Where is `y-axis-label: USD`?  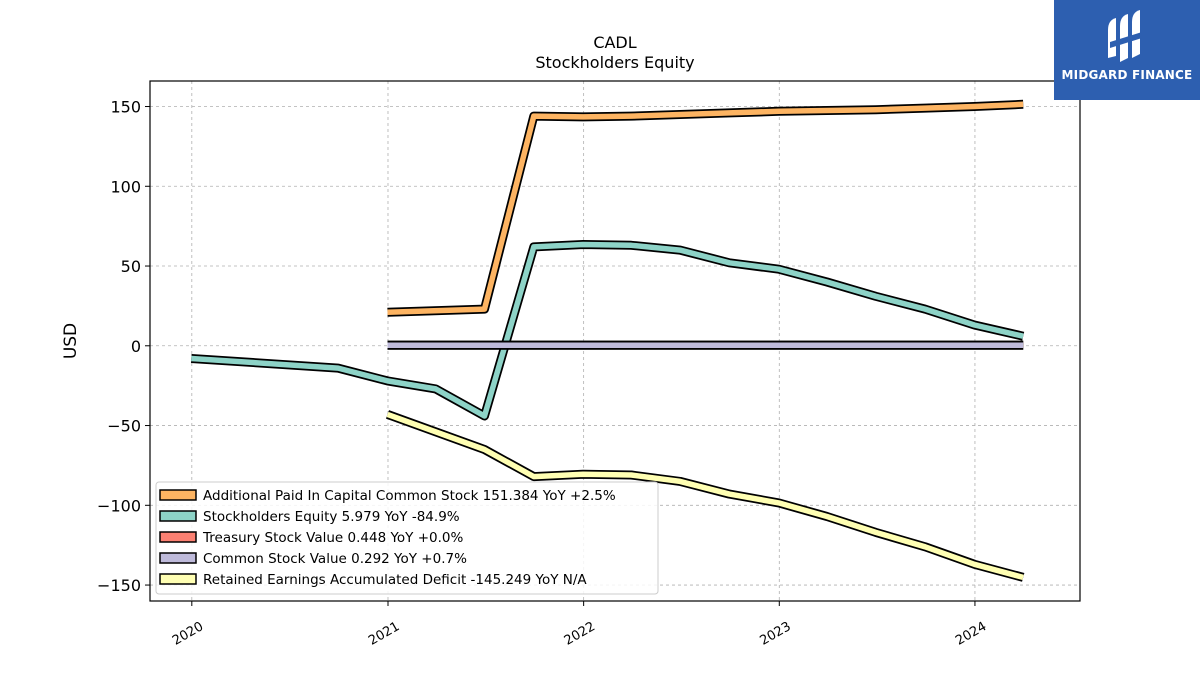
y-axis-label: USD is located at coordinates (71, 341).